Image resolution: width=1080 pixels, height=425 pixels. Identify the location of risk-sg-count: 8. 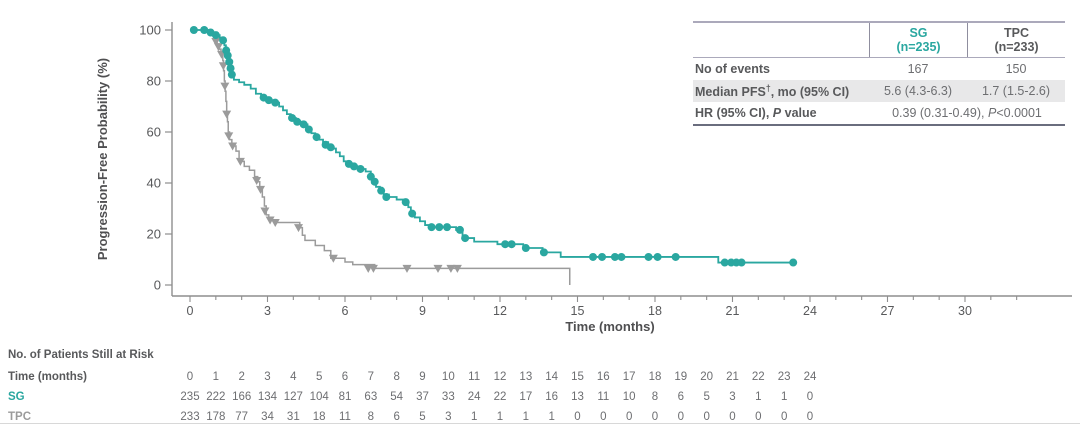
(655, 397).